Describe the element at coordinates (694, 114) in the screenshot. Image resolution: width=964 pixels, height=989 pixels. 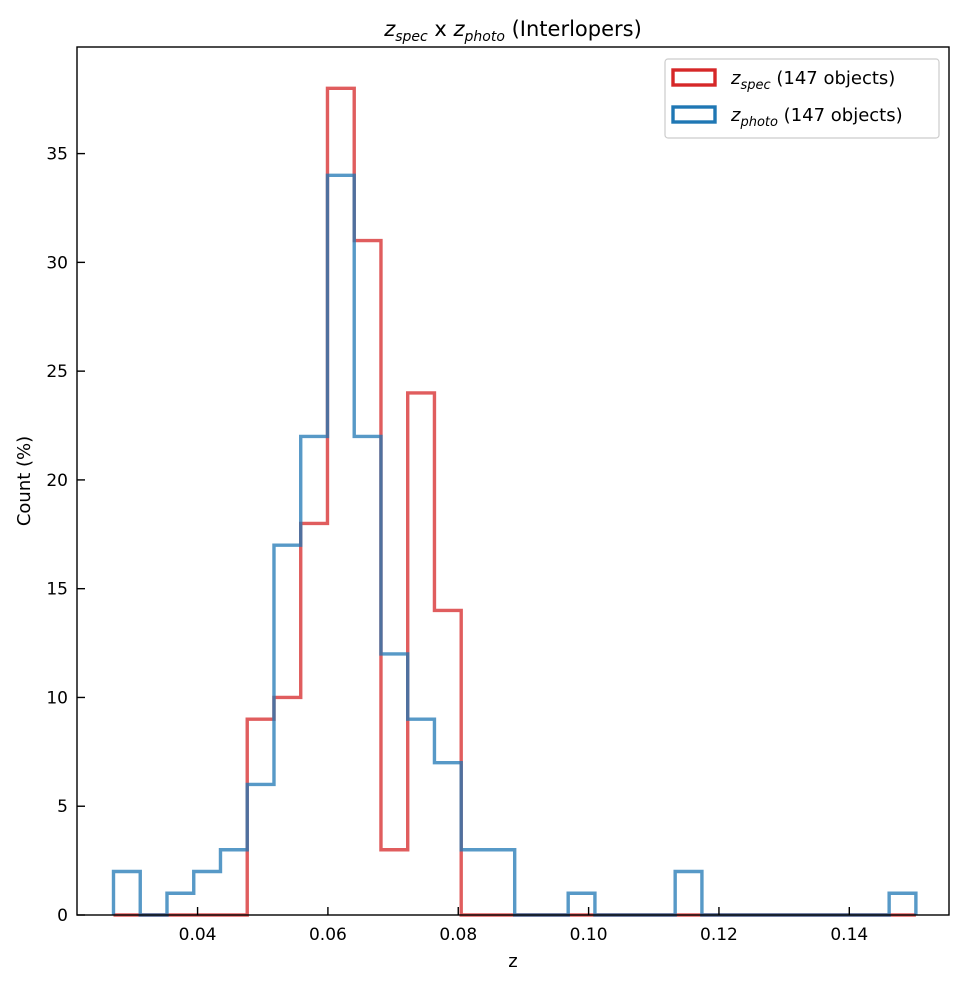
I see `legend-swatch-photo` at that location.